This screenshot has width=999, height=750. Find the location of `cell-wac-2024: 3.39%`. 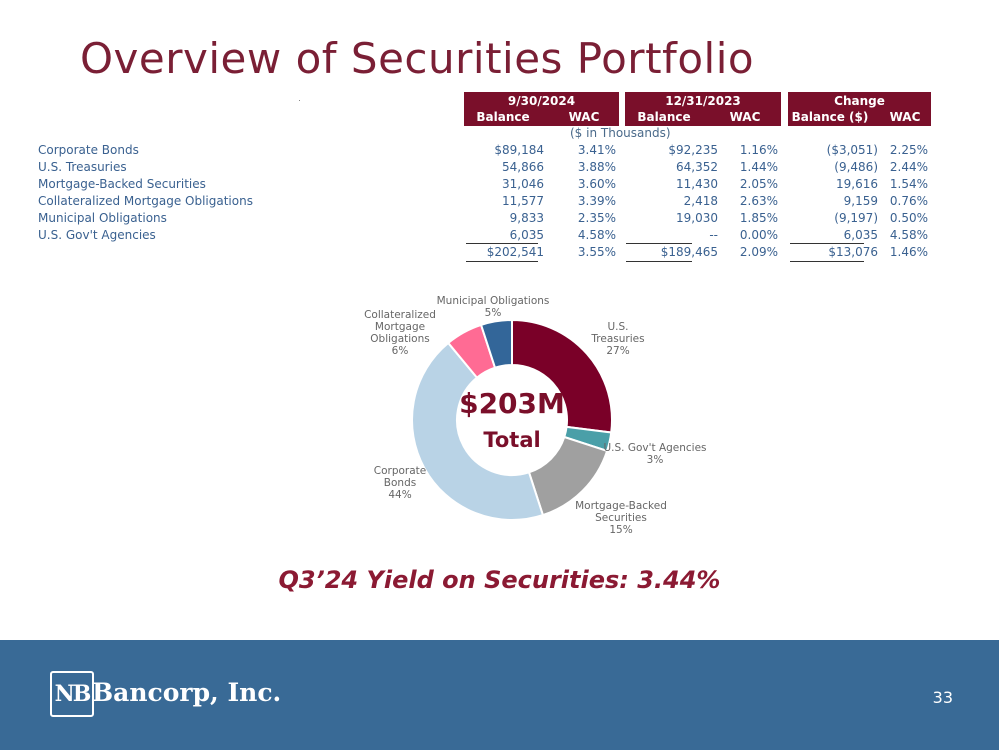

cell-wac-2024: 3.39% is located at coordinates (596, 201).